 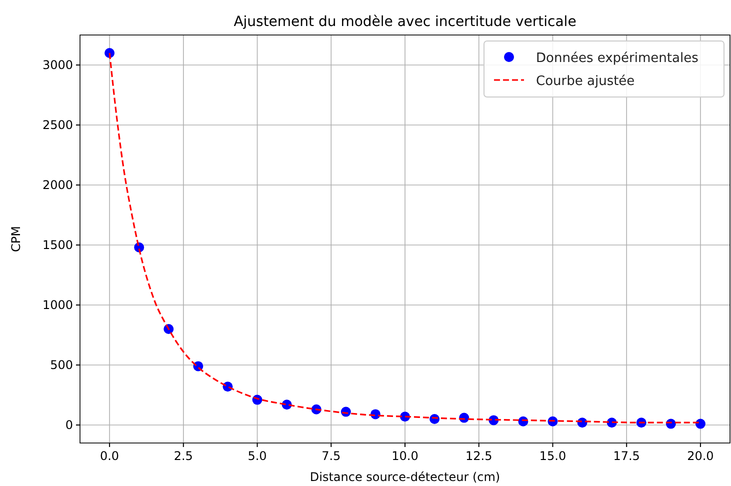 I want to click on y-tick-label: 2500, so click(x=57, y=125).